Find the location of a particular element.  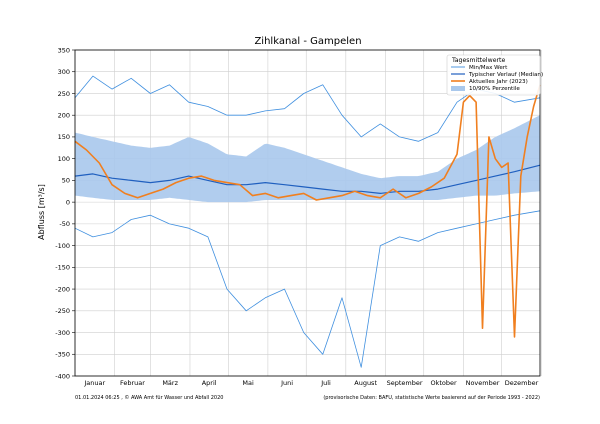

chart-title: Zihlkanal - Gampelen is located at coordinates (307, 41).